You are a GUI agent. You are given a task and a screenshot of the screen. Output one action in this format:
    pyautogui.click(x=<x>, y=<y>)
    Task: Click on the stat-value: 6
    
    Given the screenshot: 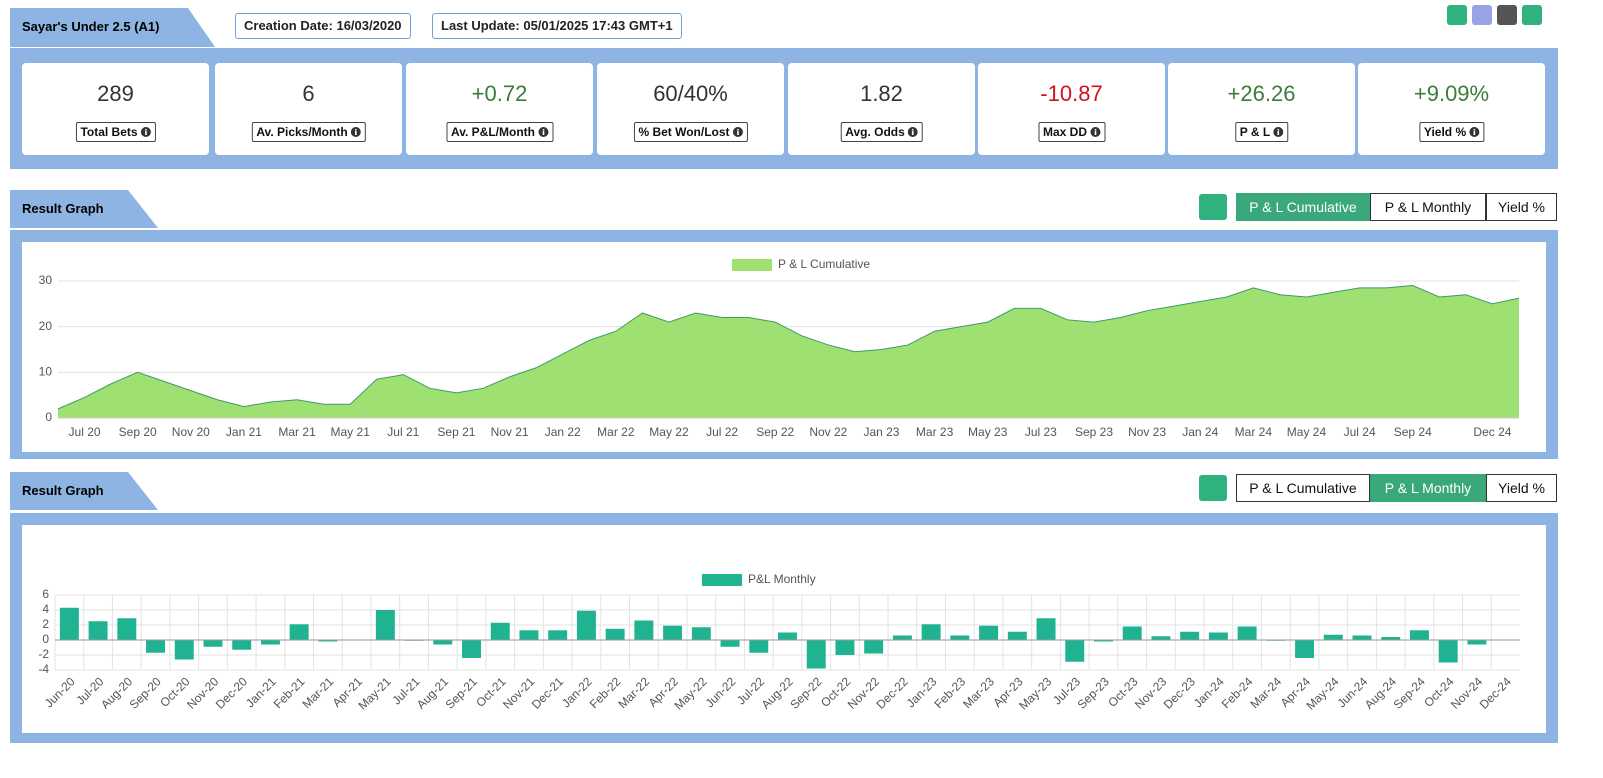 What is the action you would take?
    pyautogui.click(x=308, y=93)
    